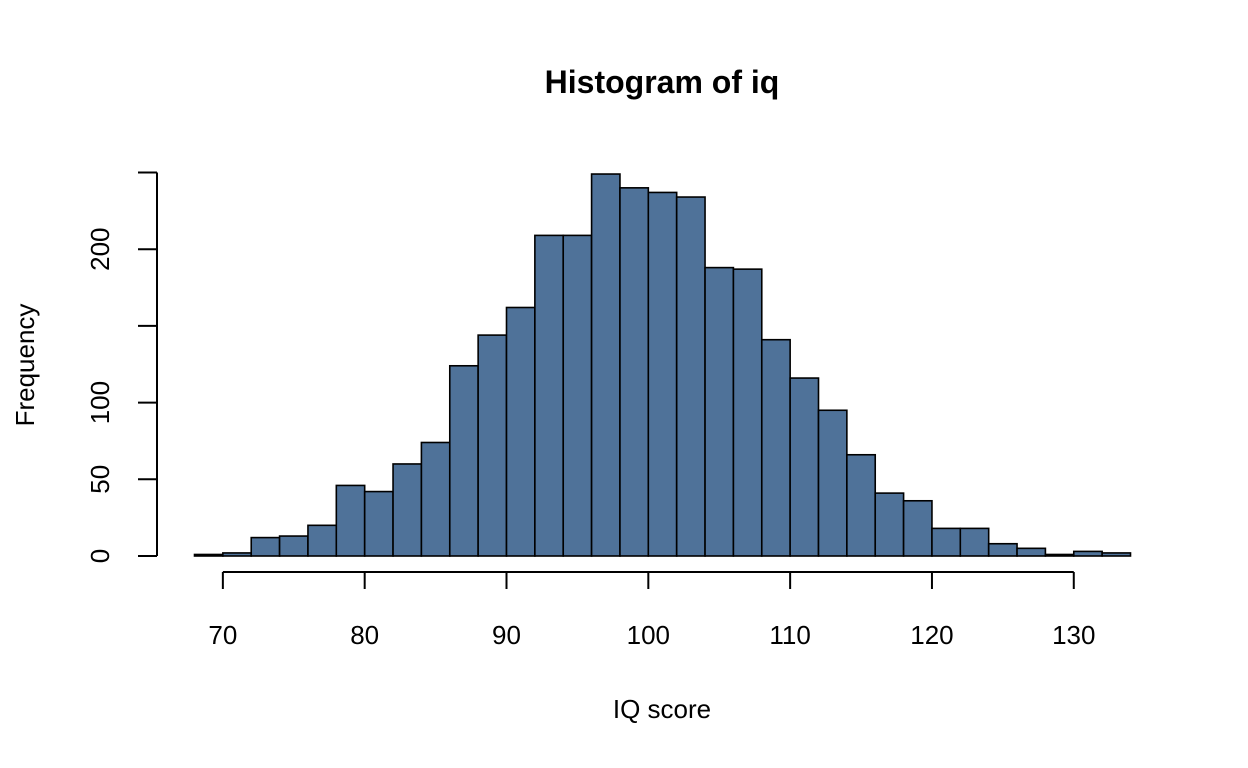 The height and width of the screenshot is (768, 1248). I want to click on x-tick-label: 100, so click(648, 635).